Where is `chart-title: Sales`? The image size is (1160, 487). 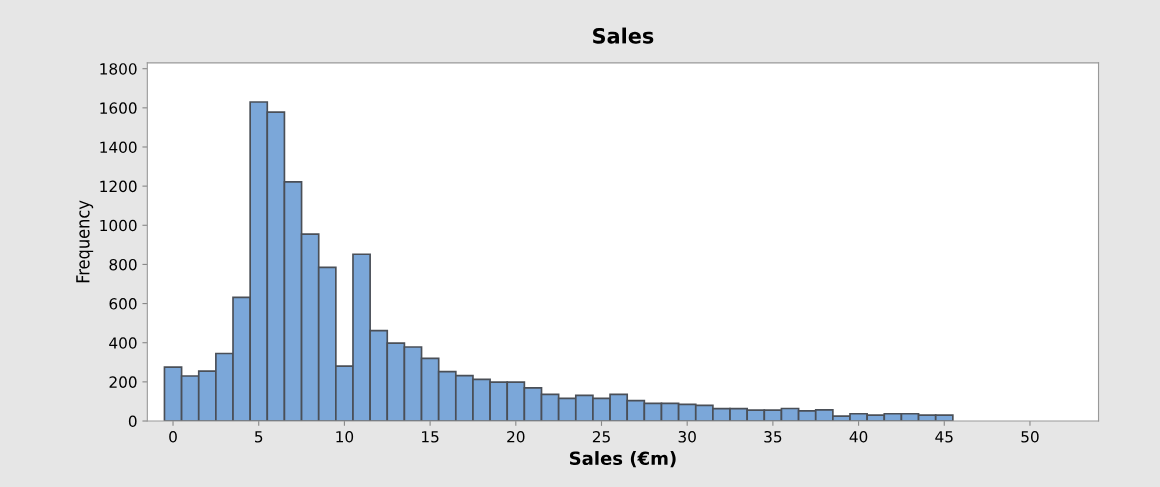 chart-title: Sales is located at coordinates (623, 35).